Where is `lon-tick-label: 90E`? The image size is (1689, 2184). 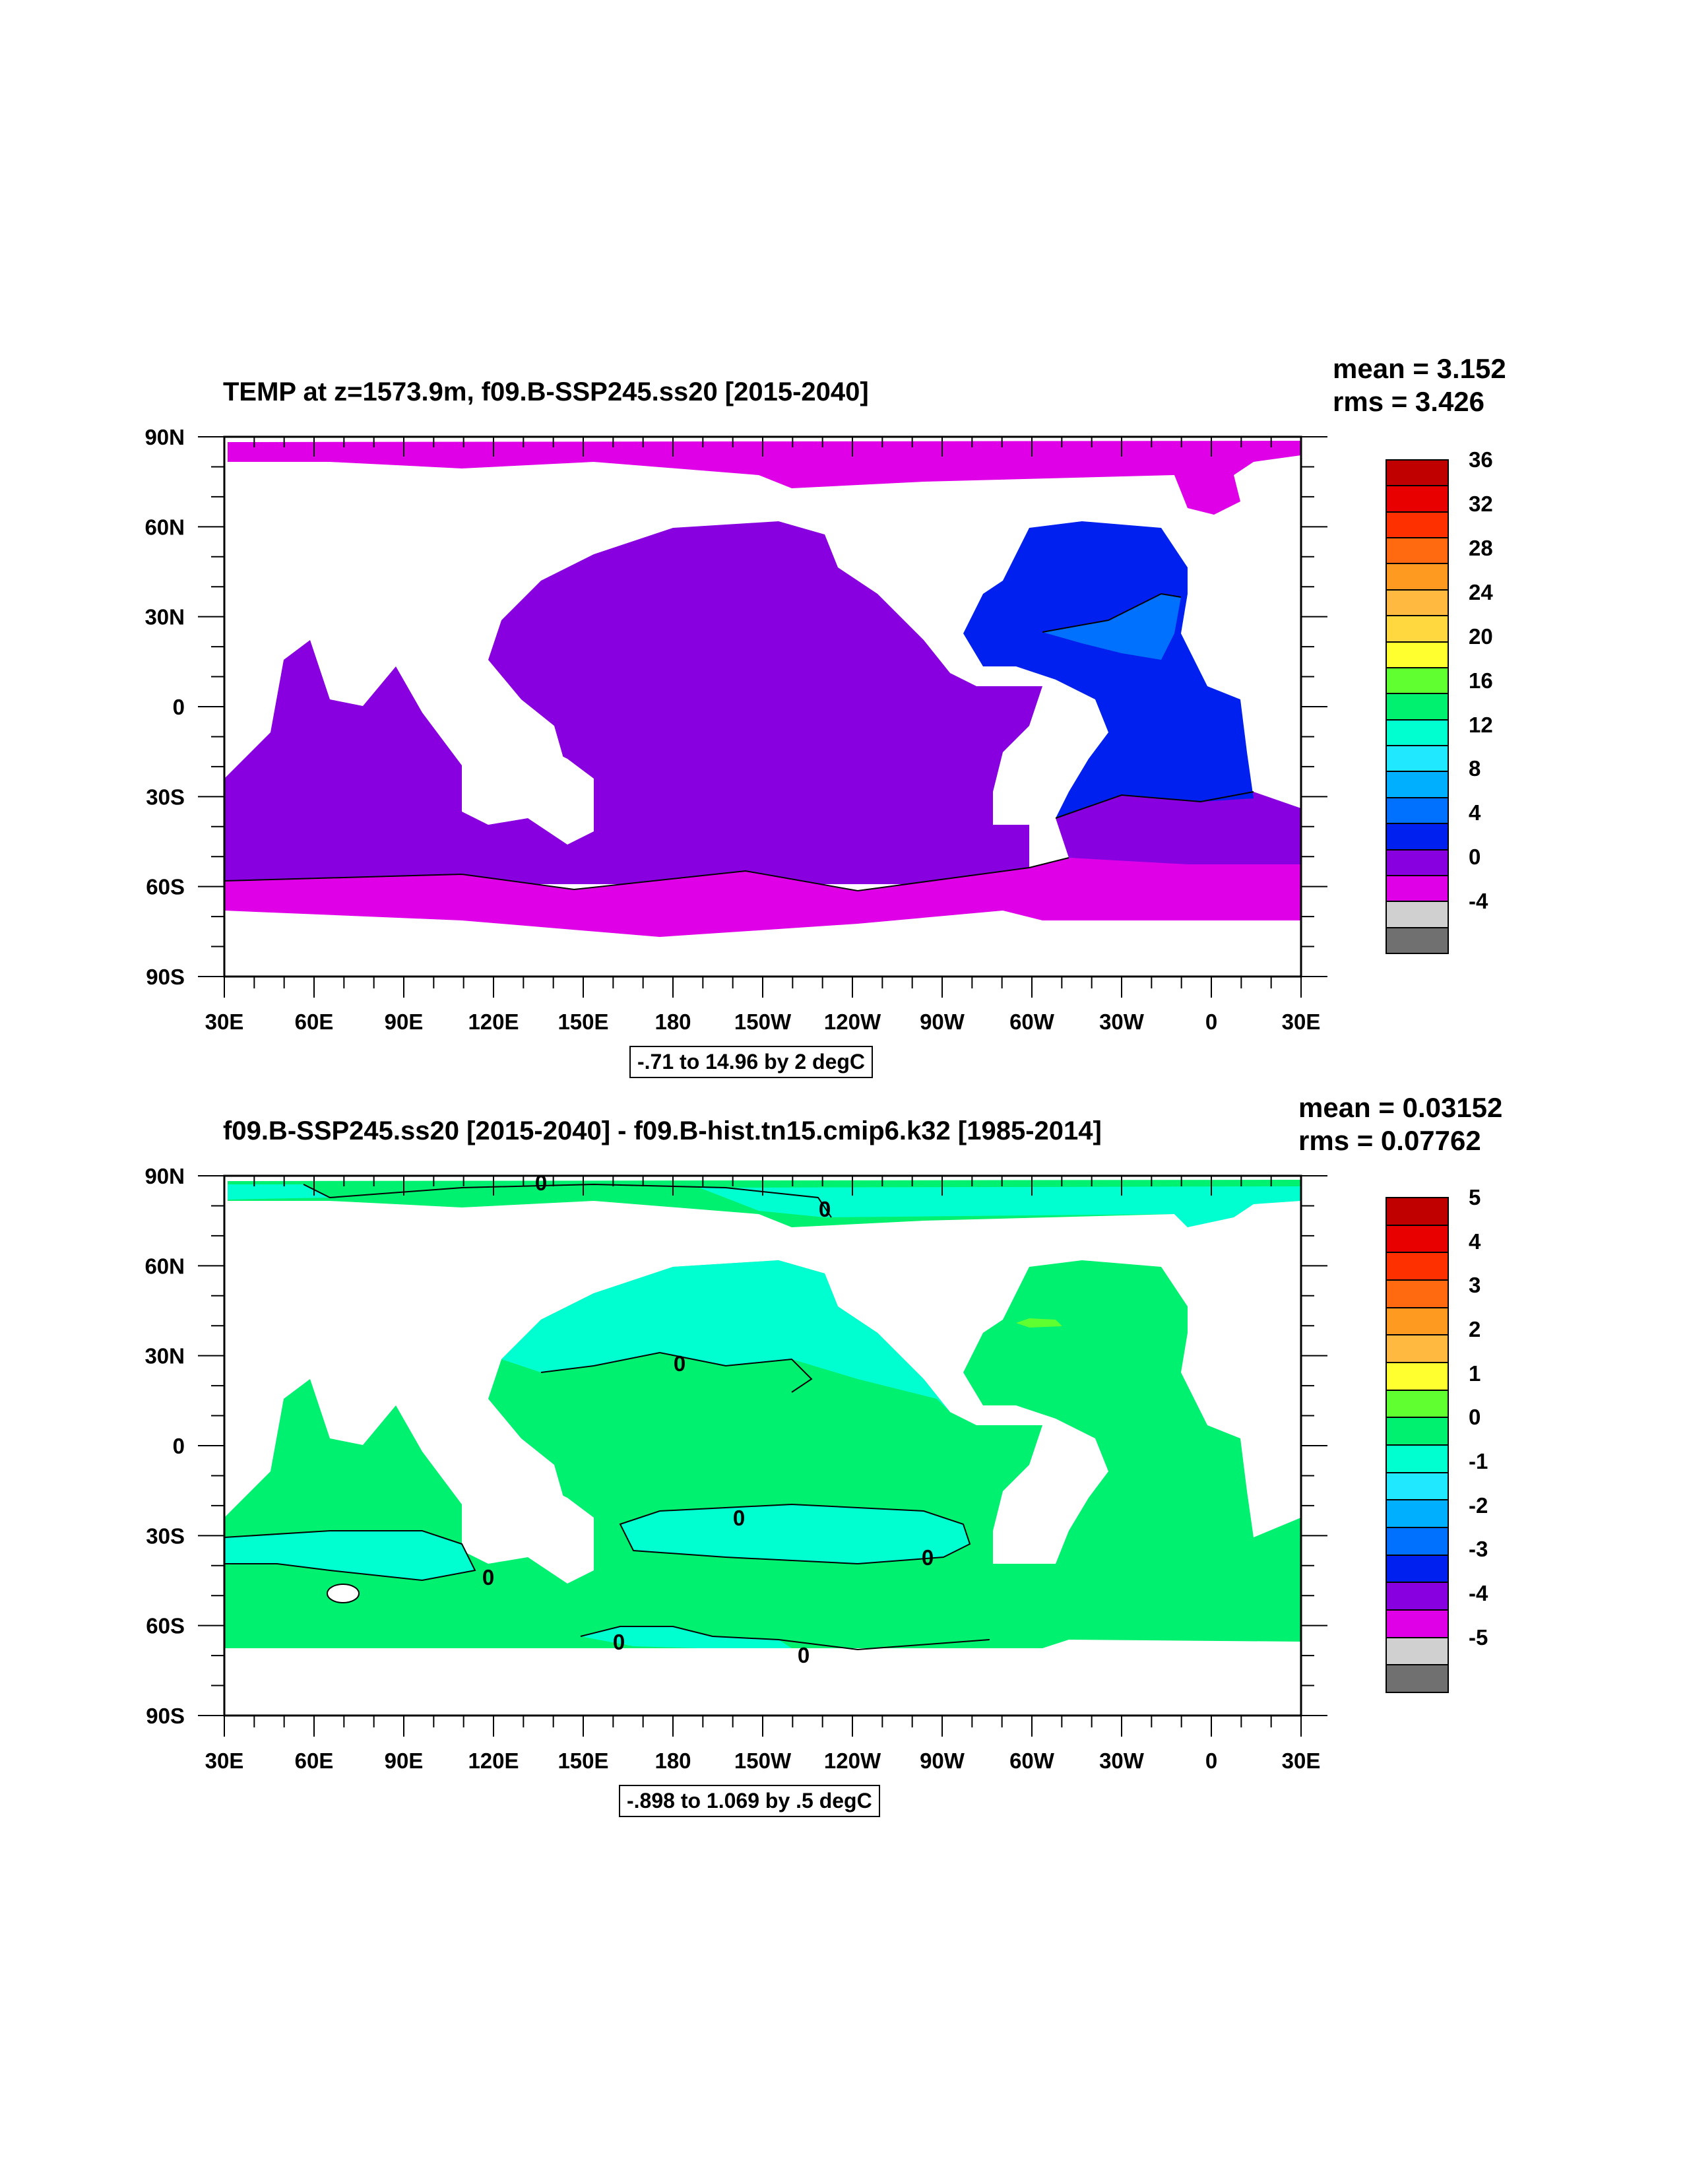
lon-tick-label: 90E is located at coordinates (404, 1022).